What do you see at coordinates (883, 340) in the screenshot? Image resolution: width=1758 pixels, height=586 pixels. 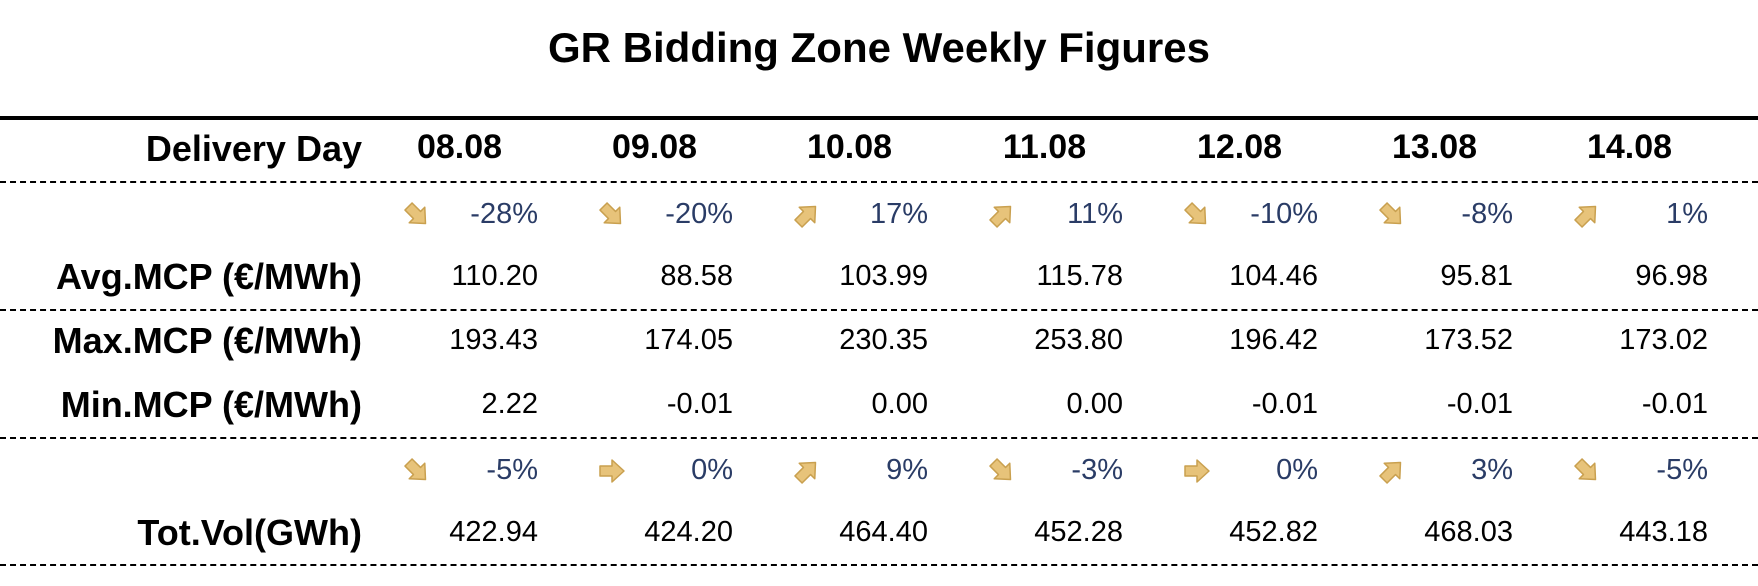 I see `max-mcp-value: 230.35` at bounding box center [883, 340].